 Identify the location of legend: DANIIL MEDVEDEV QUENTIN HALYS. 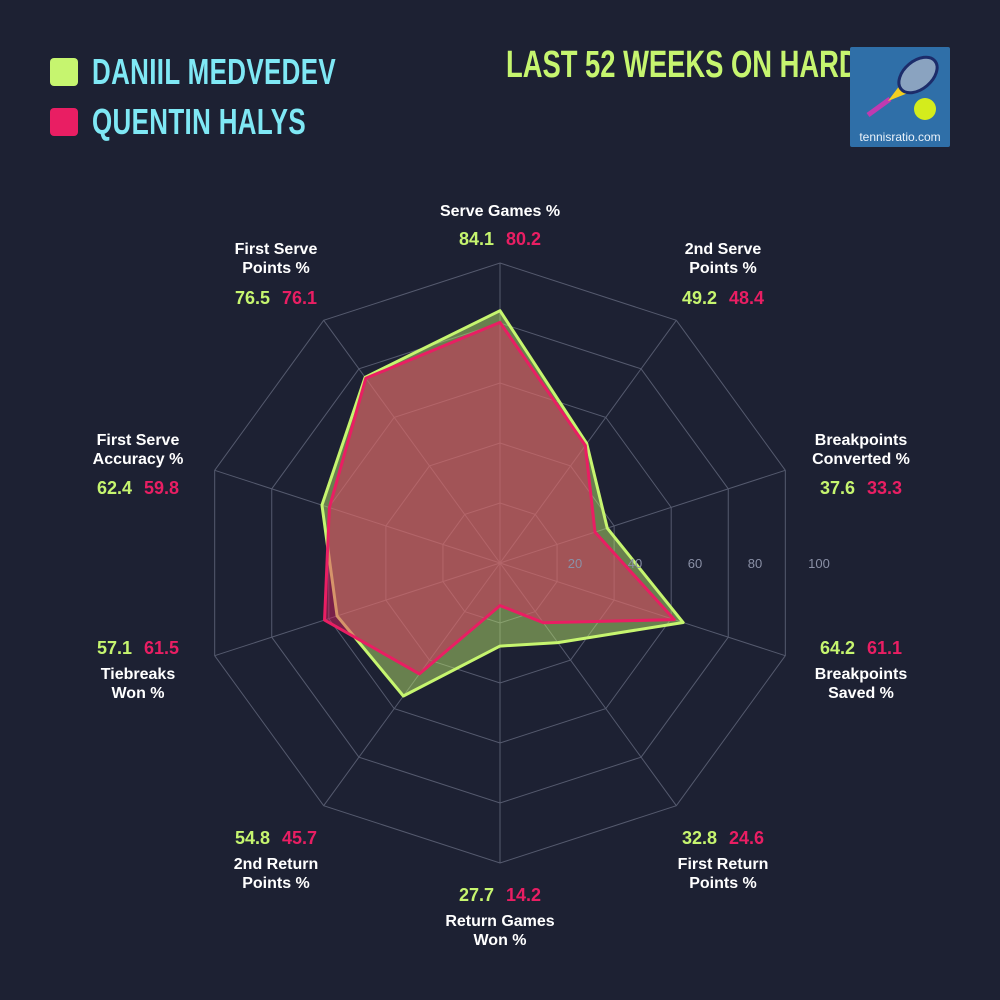
(240, 100).